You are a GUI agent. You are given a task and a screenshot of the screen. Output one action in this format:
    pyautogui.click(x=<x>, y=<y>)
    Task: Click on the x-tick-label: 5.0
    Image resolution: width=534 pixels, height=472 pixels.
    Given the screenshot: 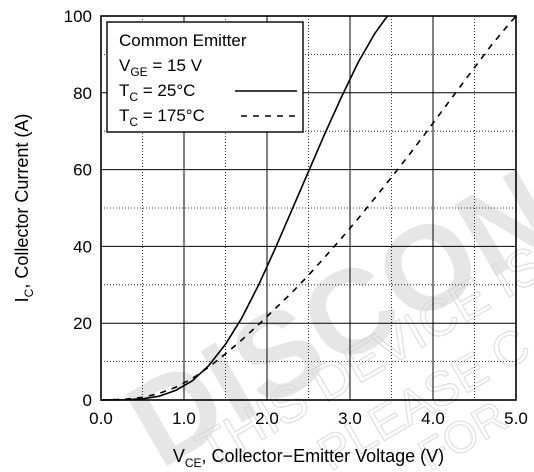 What is the action you would take?
    pyautogui.click(x=516, y=418)
    